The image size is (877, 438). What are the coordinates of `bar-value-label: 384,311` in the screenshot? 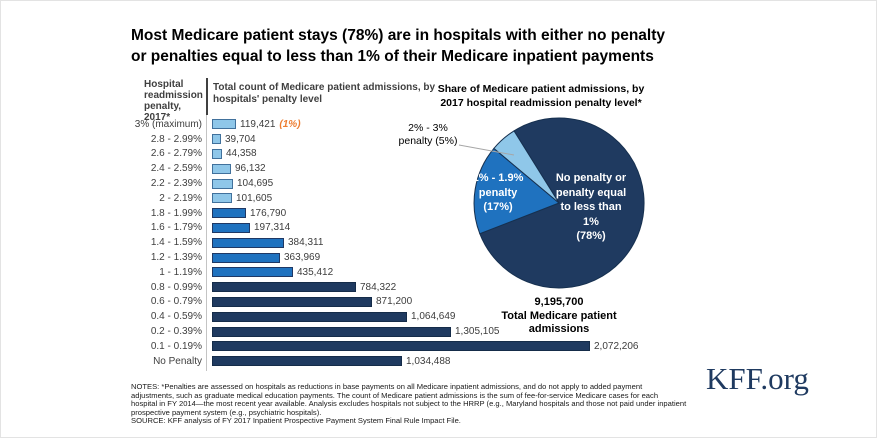 It's located at (306, 243).